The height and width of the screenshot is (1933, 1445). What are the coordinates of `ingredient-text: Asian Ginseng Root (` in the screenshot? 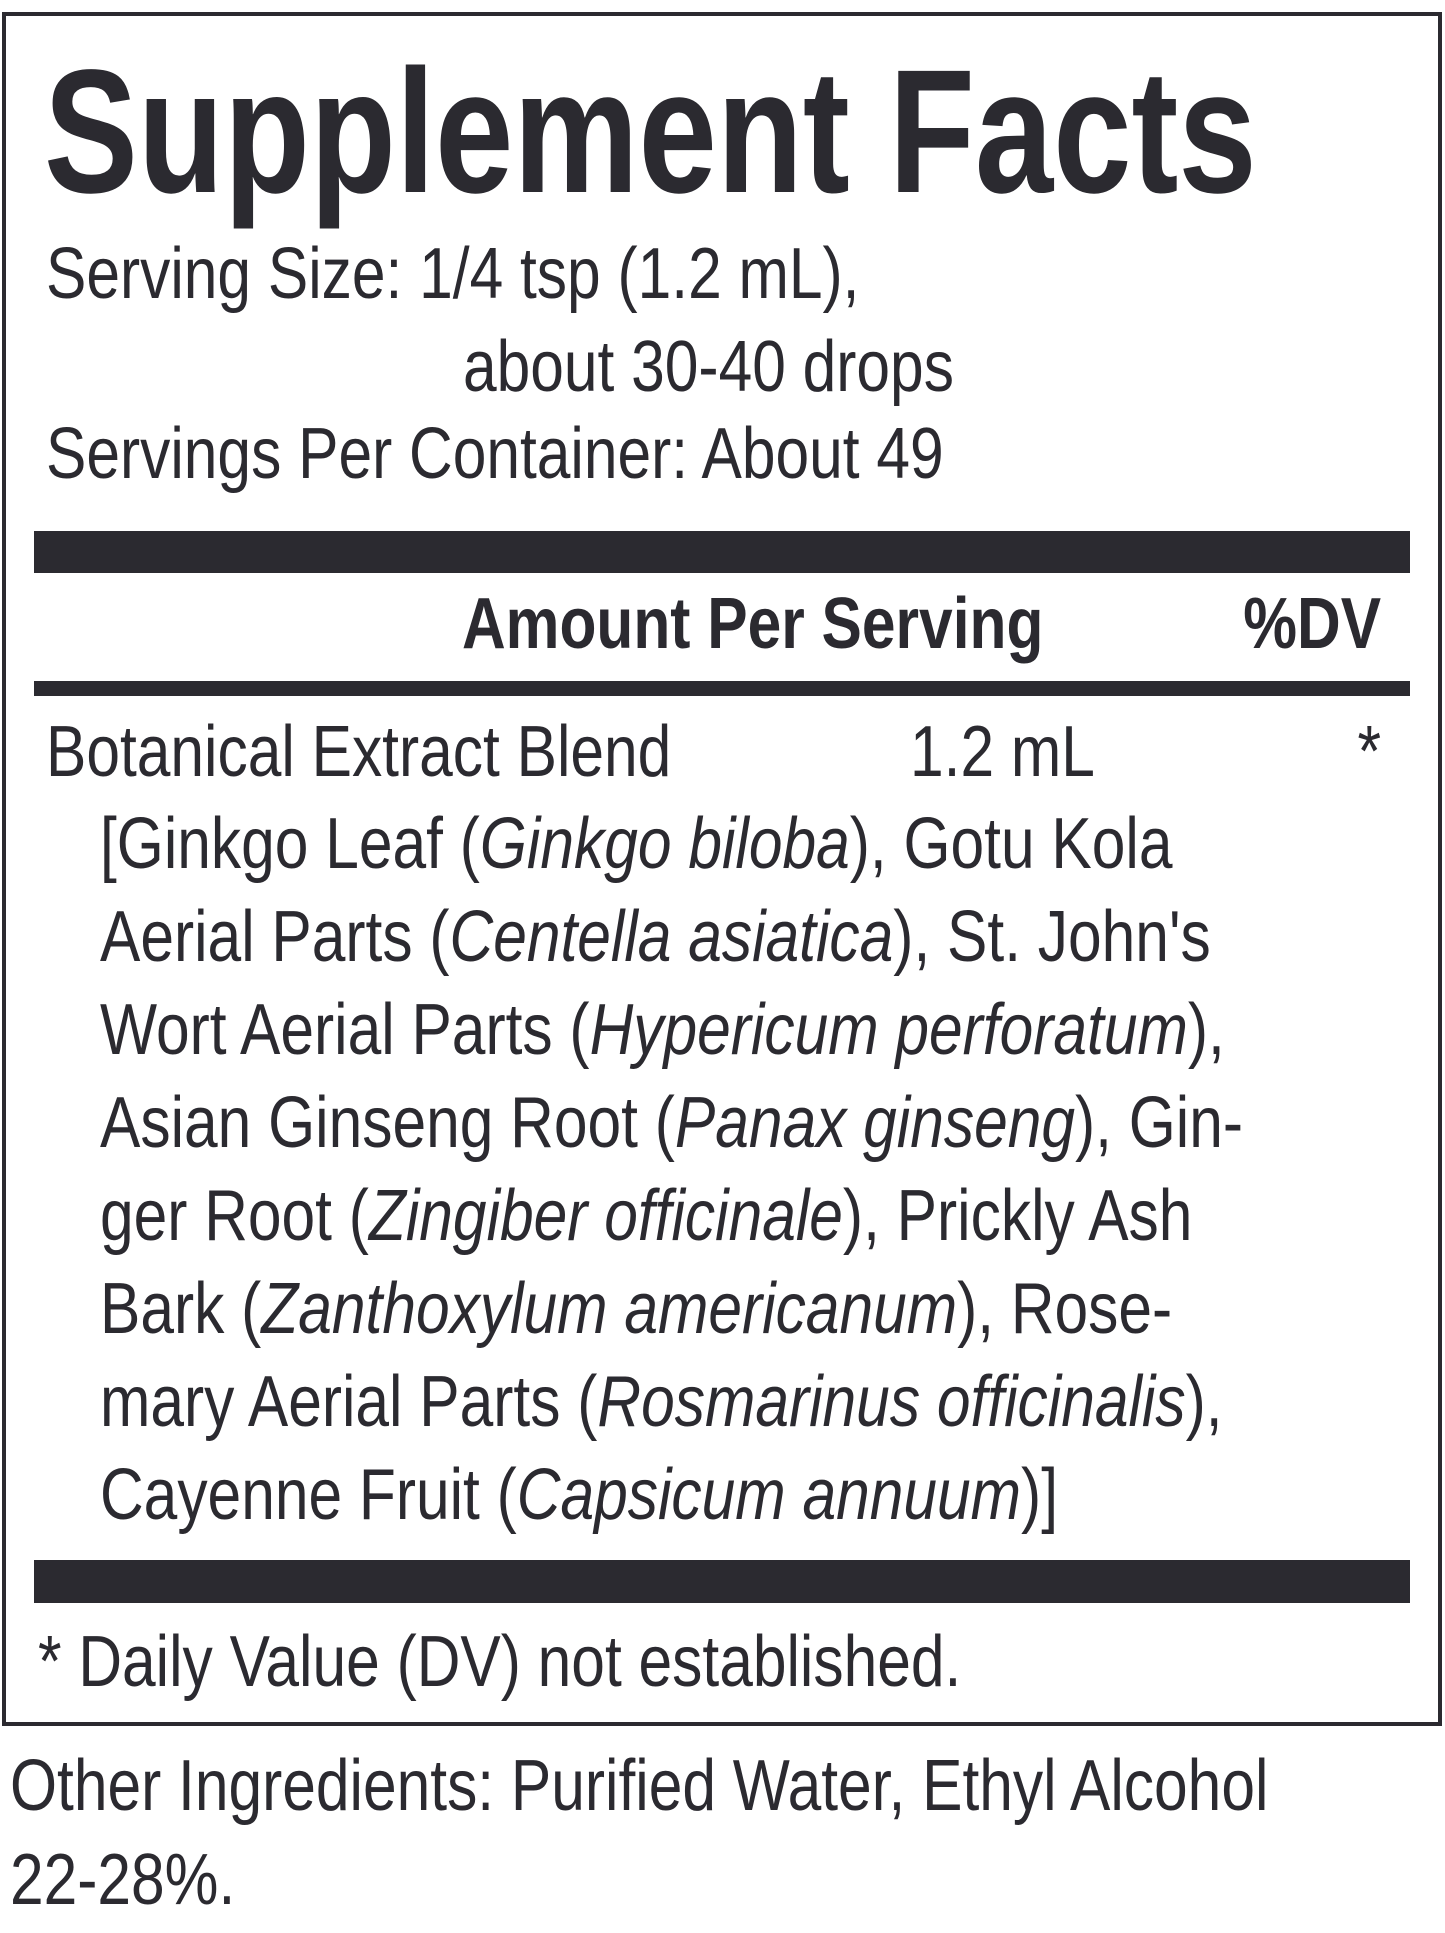 It's located at (387, 1123).